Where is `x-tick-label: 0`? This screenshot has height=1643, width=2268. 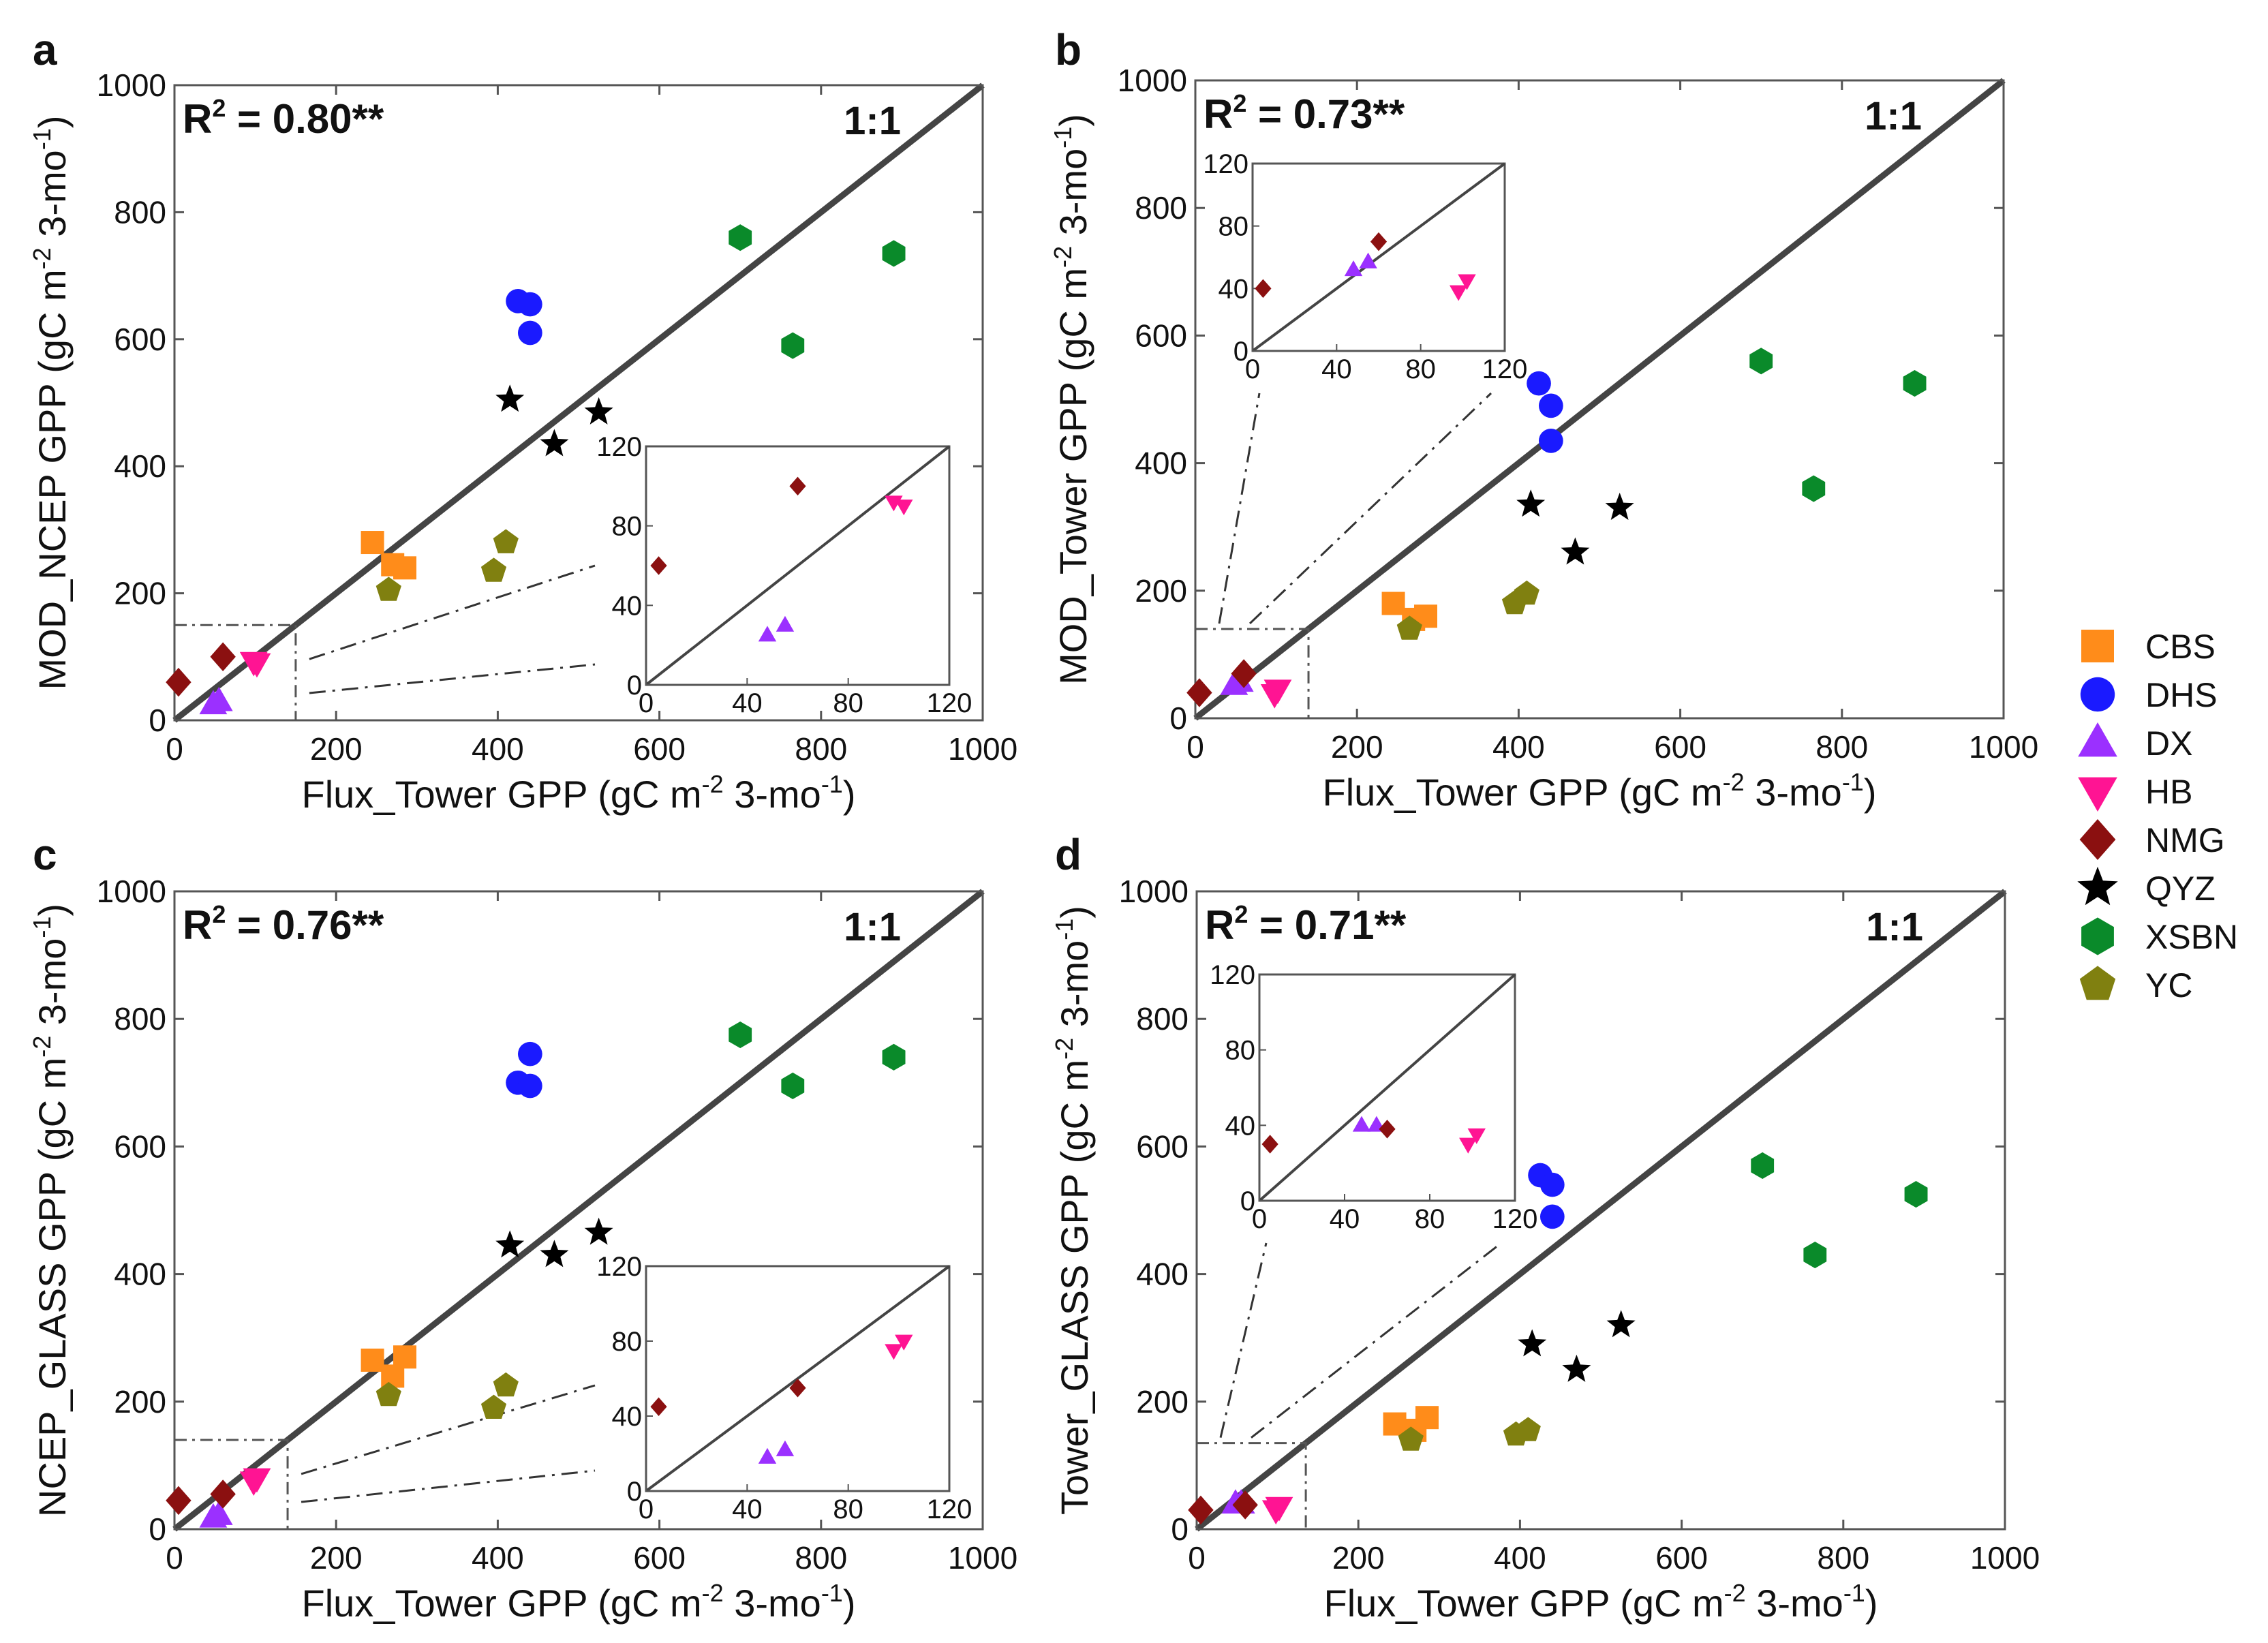
x-tick-label: 0 is located at coordinates (174, 749).